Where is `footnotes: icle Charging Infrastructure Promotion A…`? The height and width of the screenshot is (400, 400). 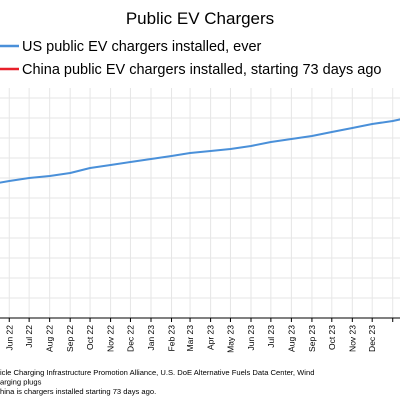 footnotes: icle Charging Infrastructure Promotion A… is located at coordinates (157, 382).